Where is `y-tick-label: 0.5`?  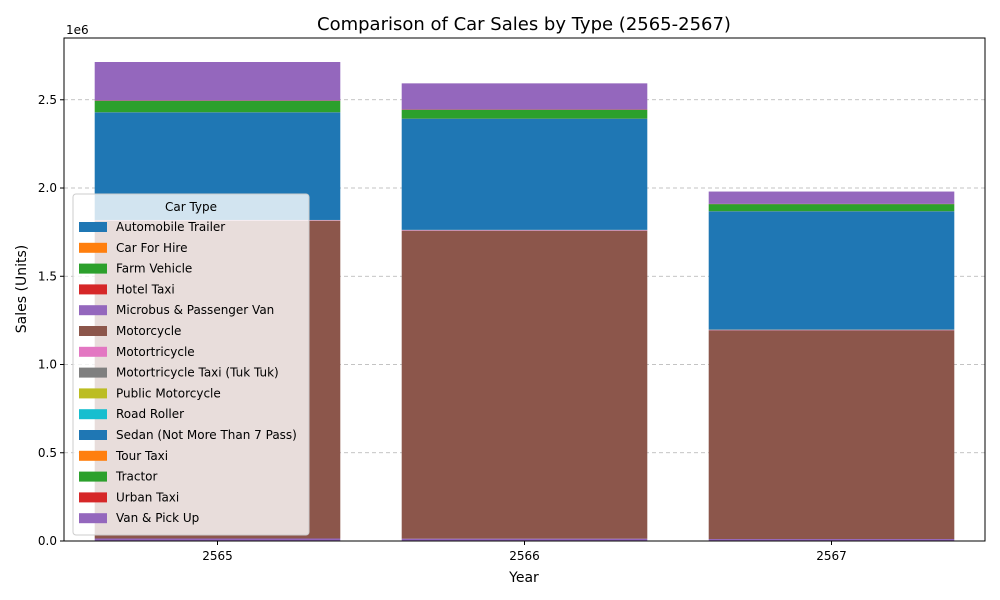
y-tick-label: 0.5 is located at coordinates (47, 453).